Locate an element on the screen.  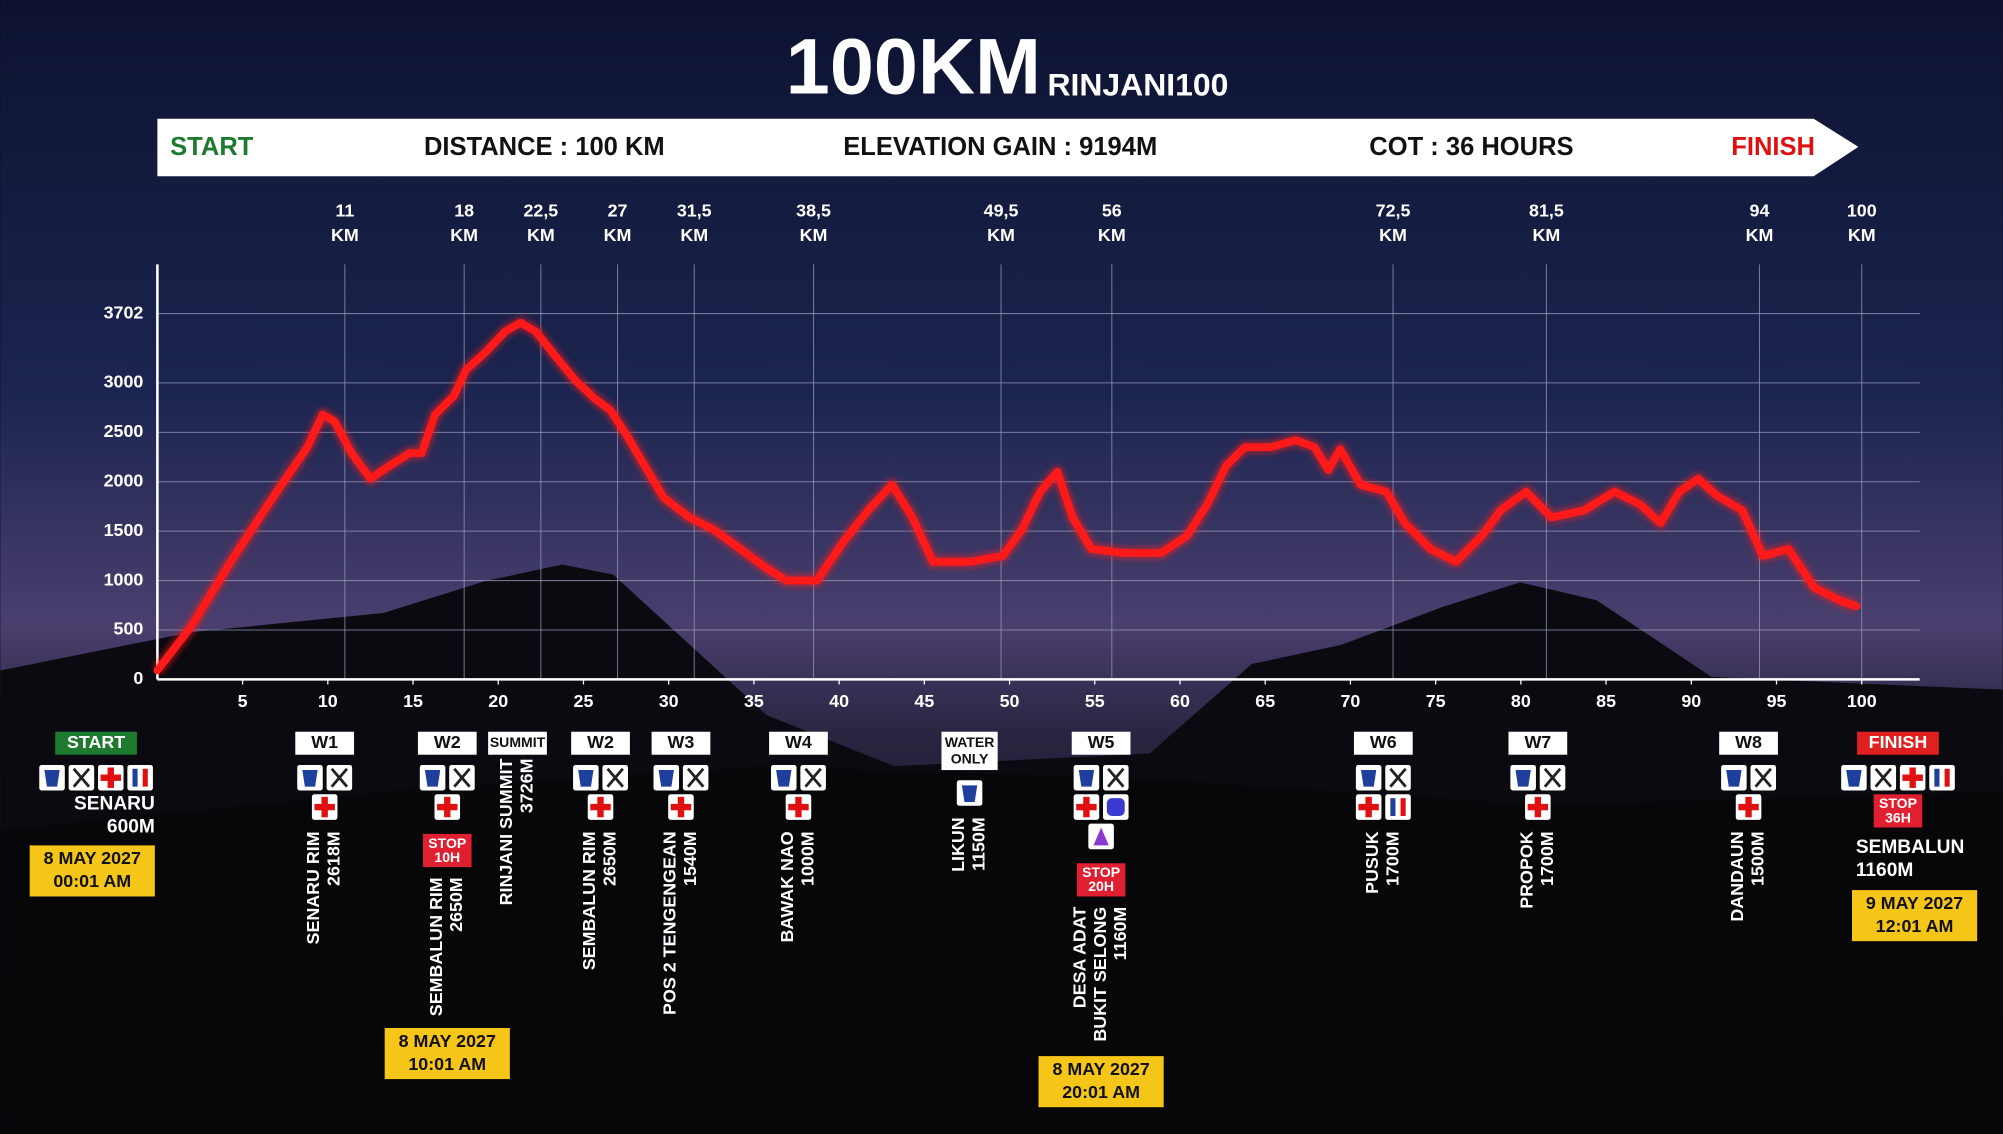
x-tick-label: 40 is located at coordinates (839, 701).